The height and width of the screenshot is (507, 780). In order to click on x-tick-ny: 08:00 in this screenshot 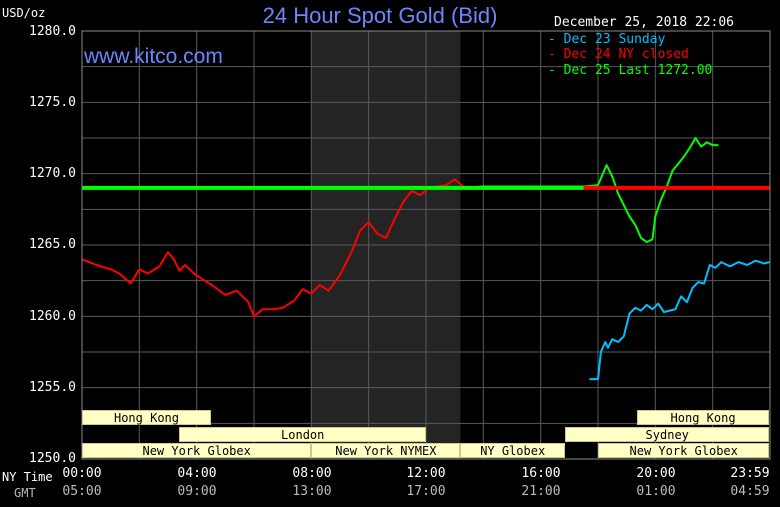, I will do `click(312, 473)`.